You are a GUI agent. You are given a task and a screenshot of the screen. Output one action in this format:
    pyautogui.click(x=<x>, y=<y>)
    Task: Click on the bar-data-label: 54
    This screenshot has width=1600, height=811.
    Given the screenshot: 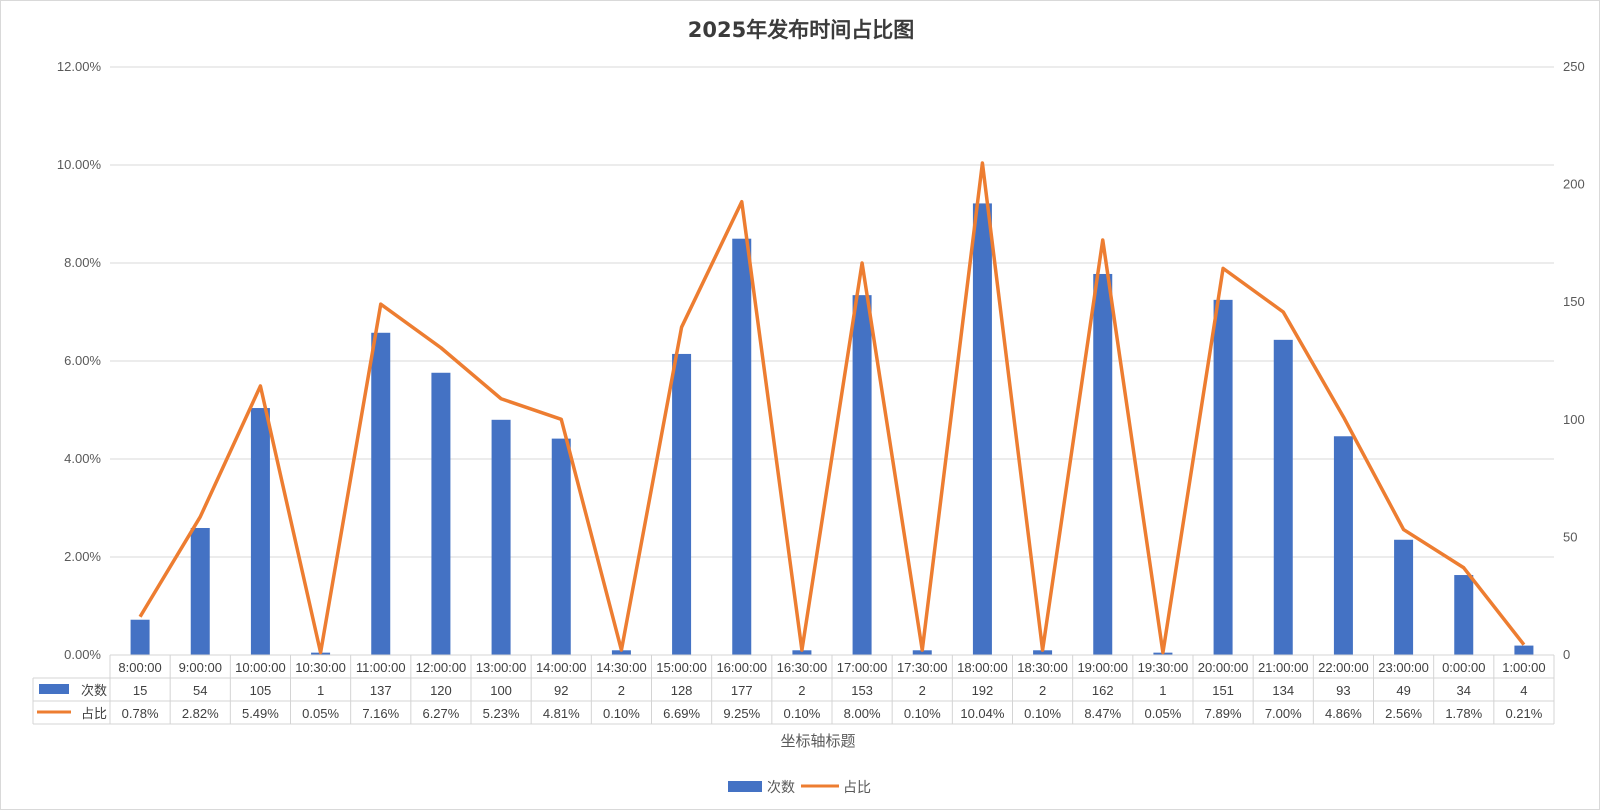 What is the action you would take?
    pyautogui.click(x=200, y=690)
    